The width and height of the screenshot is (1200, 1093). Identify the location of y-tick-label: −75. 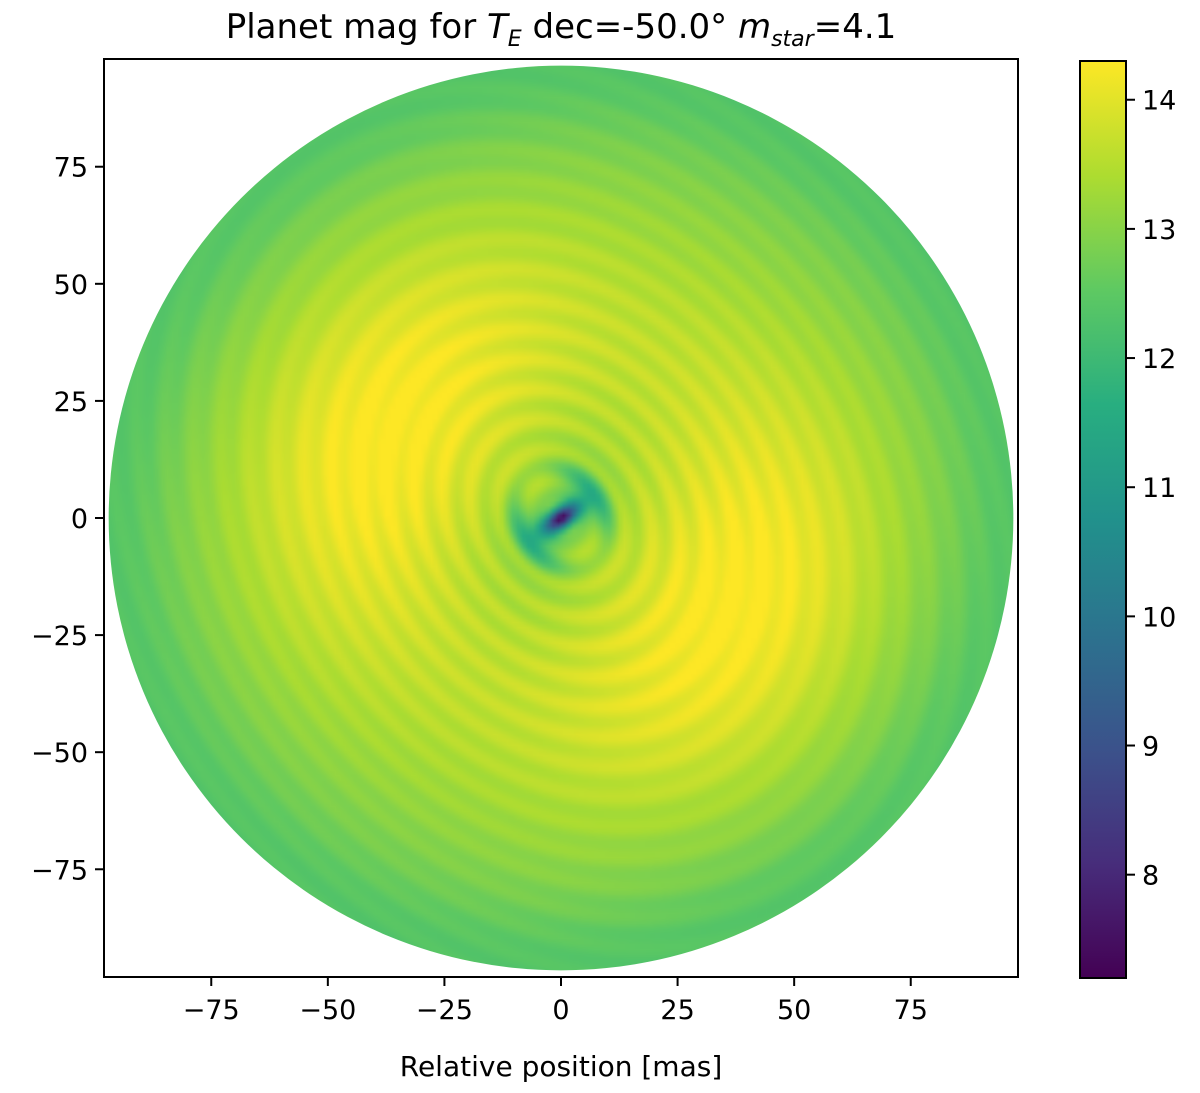
(59, 870).